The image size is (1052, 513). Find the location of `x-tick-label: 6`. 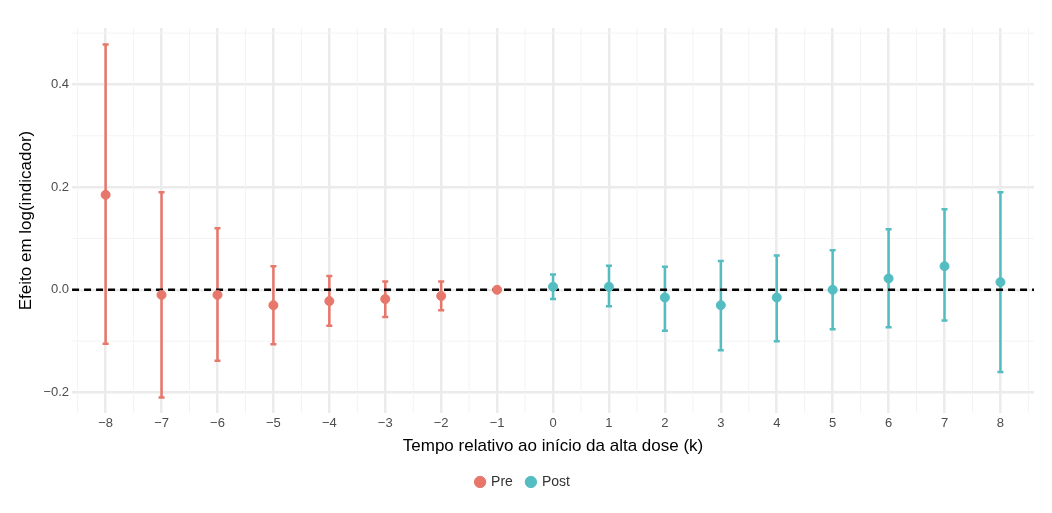

x-tick-label: 6 is located at coordinates (888, 423).